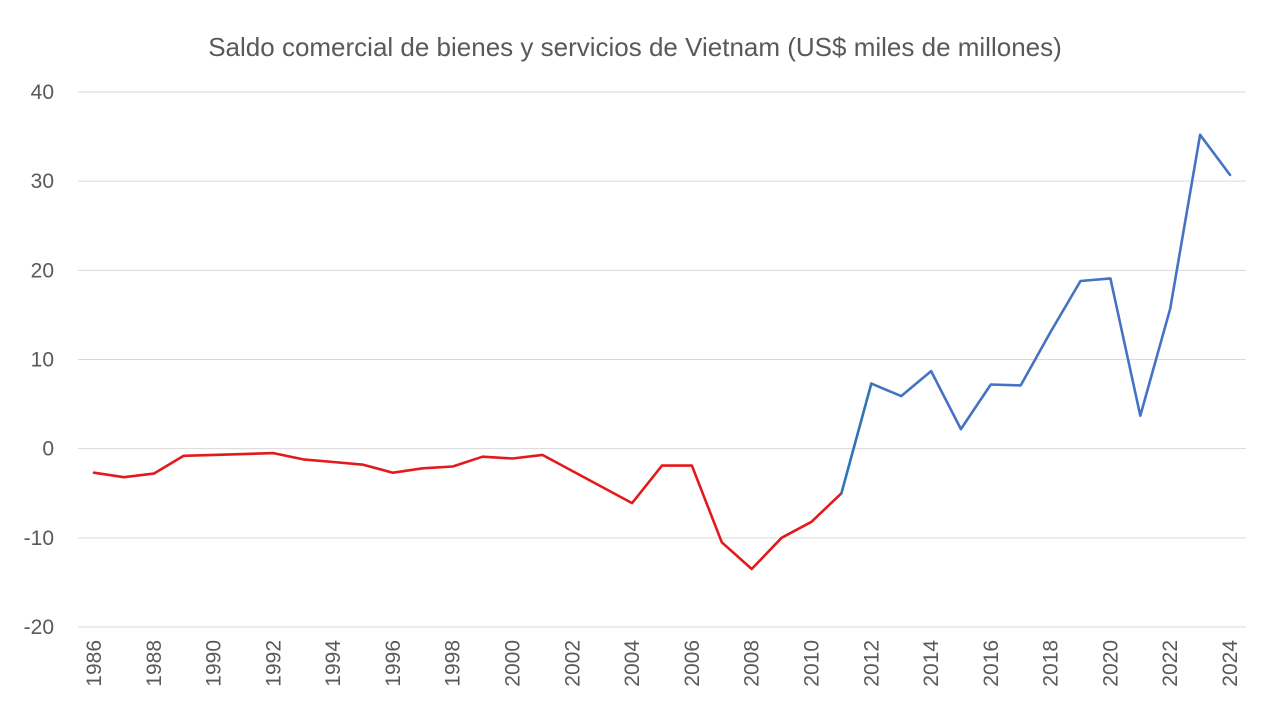 The width and height of the screenshot is (1280, 720). Describe the element at coordinates (632, 663) in the screenshot. I see `x-tick-label: 2004` at that location.